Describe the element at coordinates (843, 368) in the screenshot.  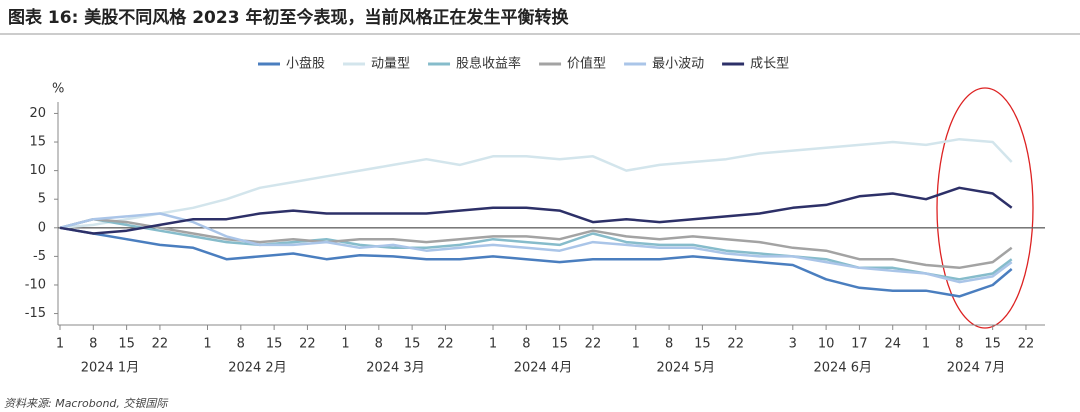
I see `month-label: 2024 6月` at that location.